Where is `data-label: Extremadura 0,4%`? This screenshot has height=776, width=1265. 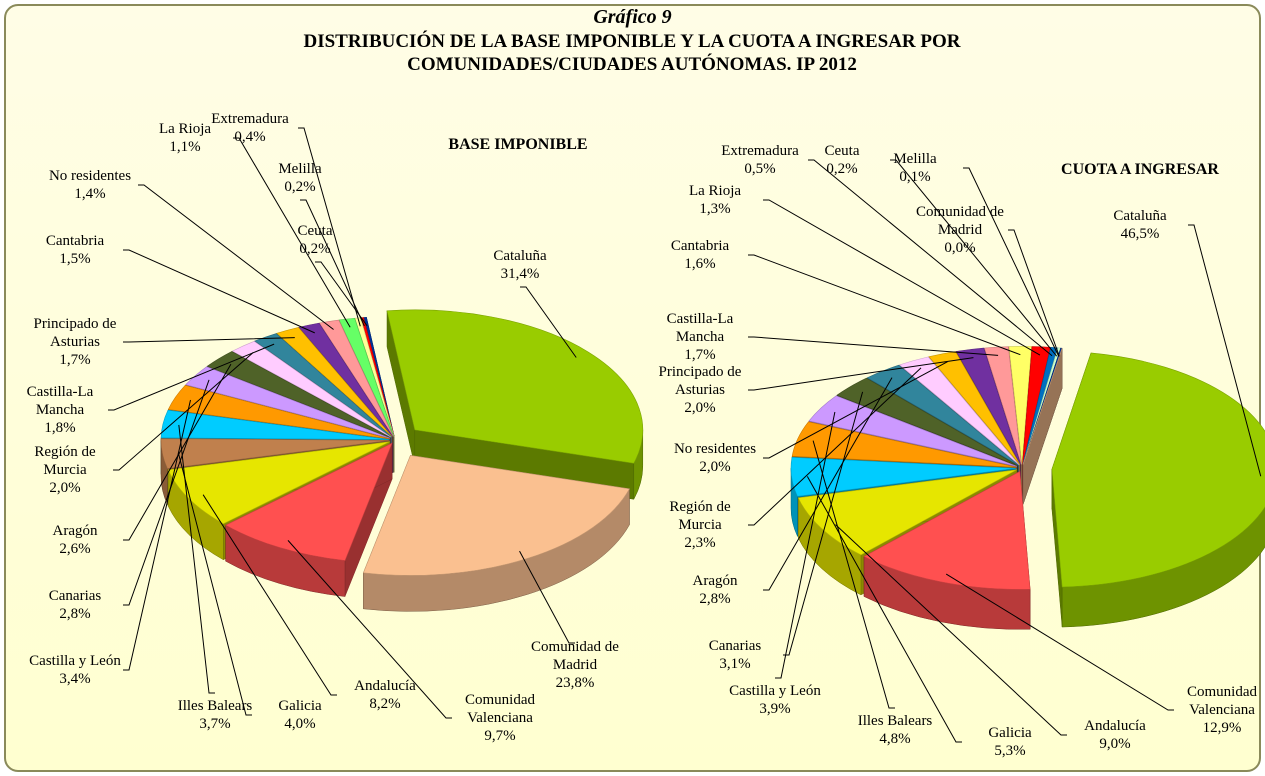
data-label: Extremadura 0,4% is located at coordinates (249, 128).